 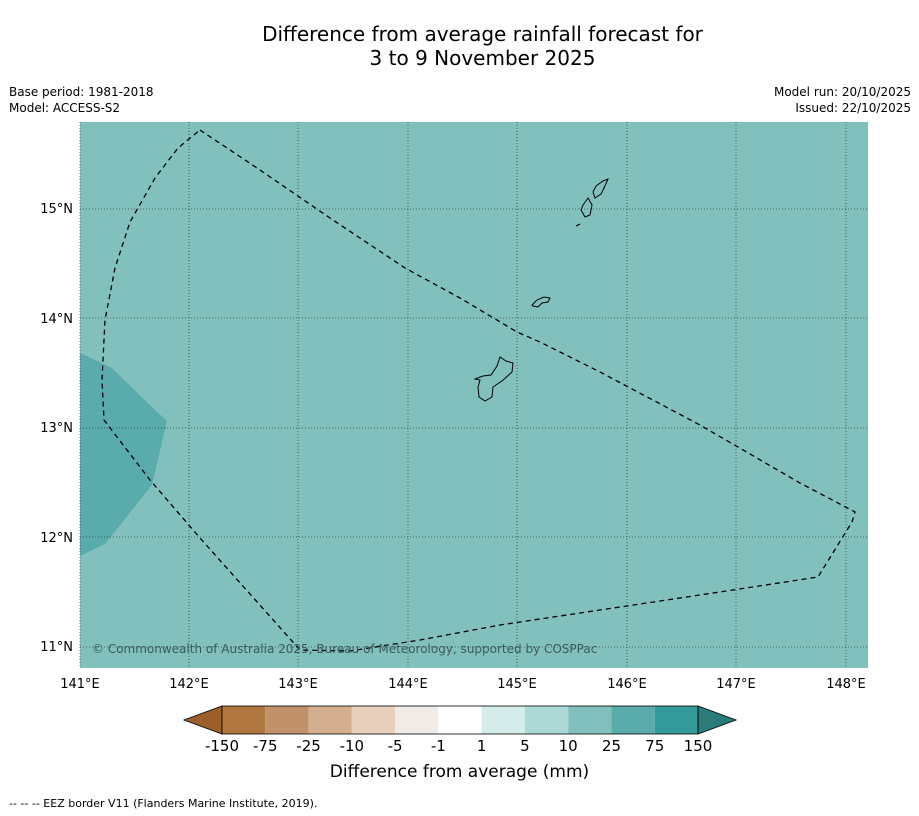 What do you see at coordinates (627, 684) in the screenshot?
I see `lon-label-146: 146°E` at bounding box center [627, 684].